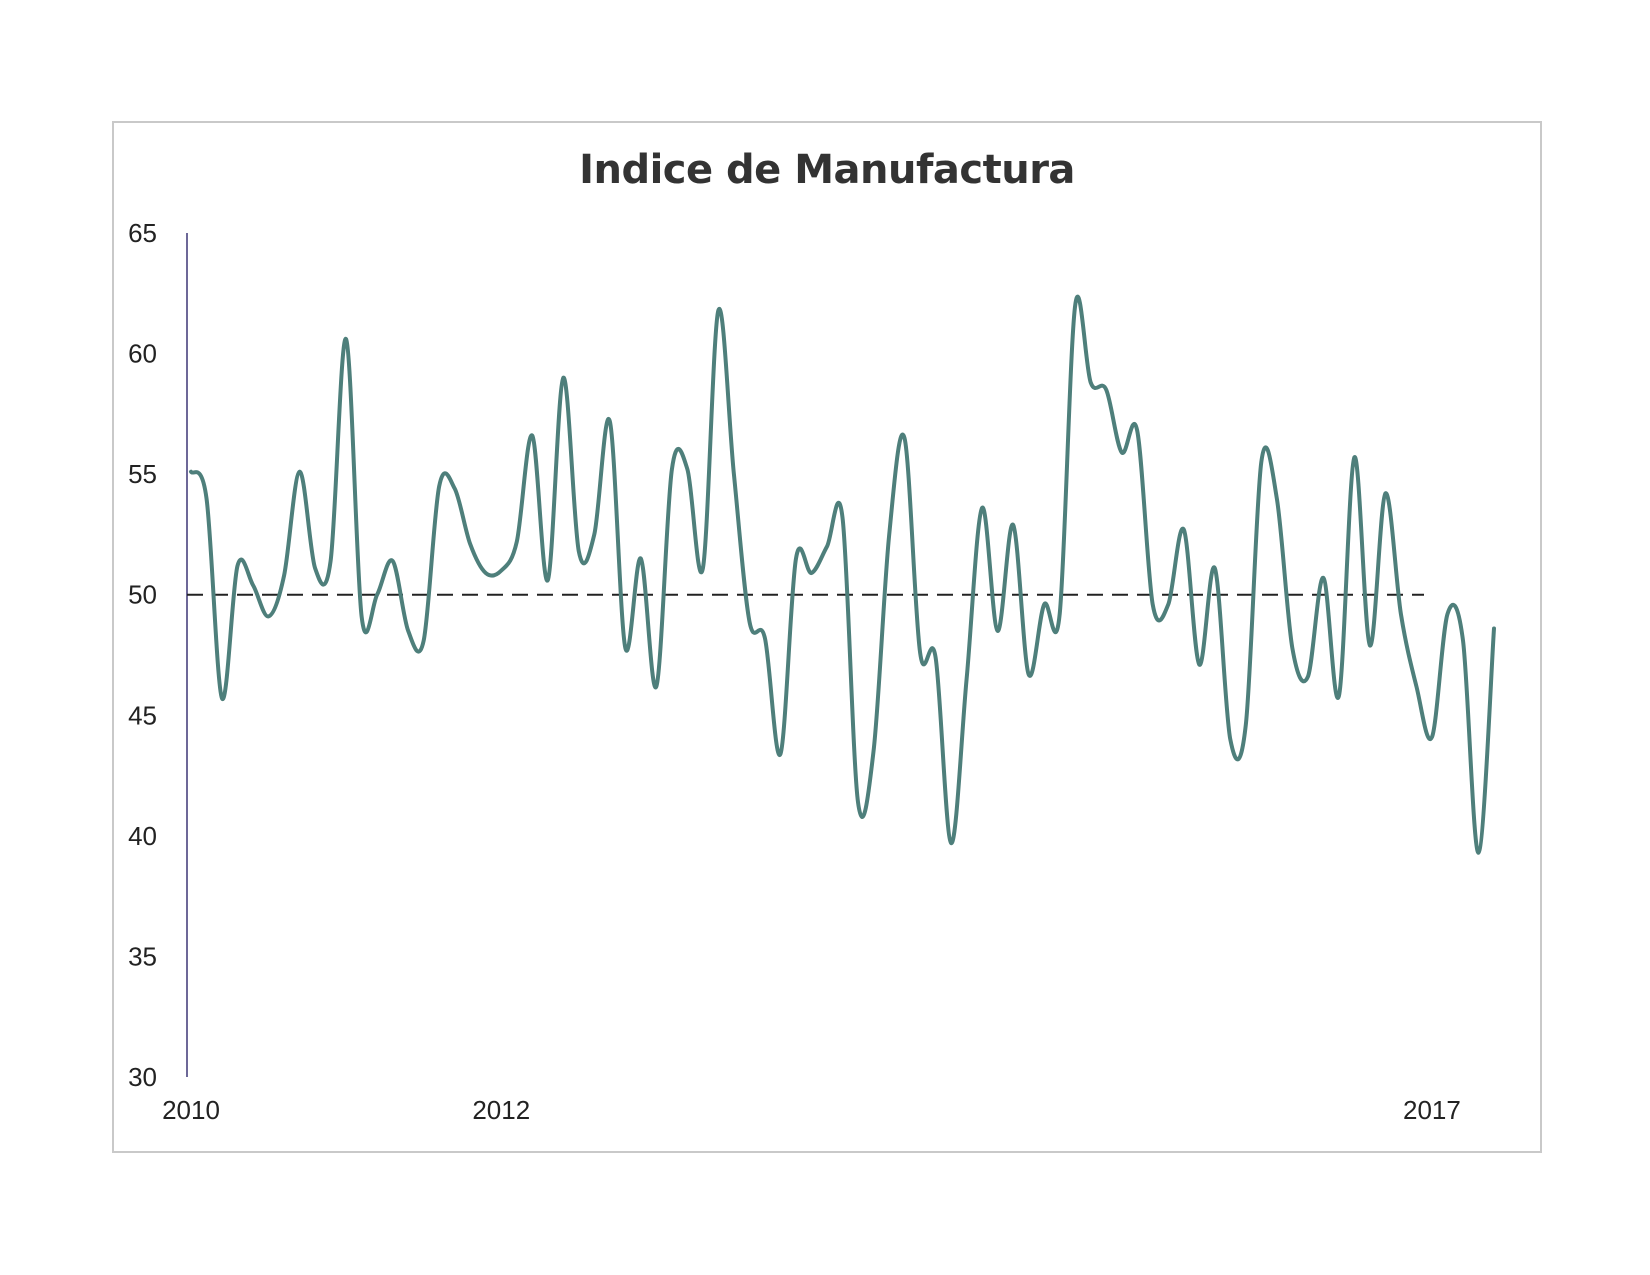 The width and height of the screenshot is (1650, 1275). I want to click on y-tick-label: 50, so click(142, 595).